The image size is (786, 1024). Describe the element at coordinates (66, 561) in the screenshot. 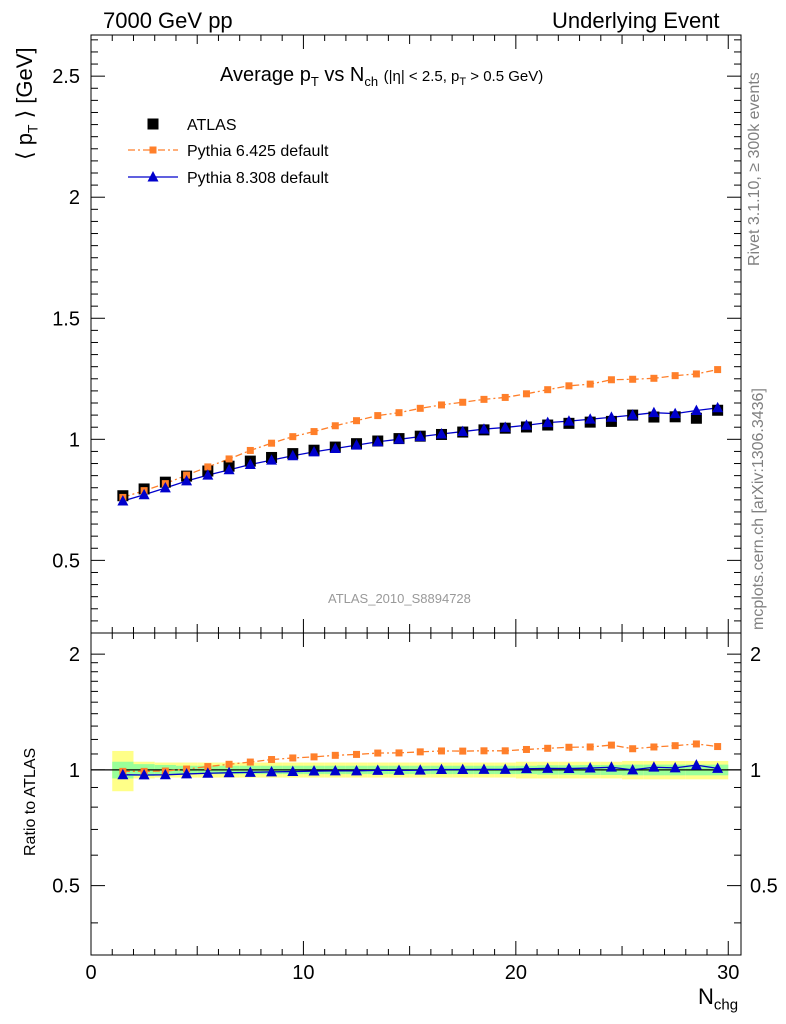

I see `y-tick-label: 0.5` at that location.